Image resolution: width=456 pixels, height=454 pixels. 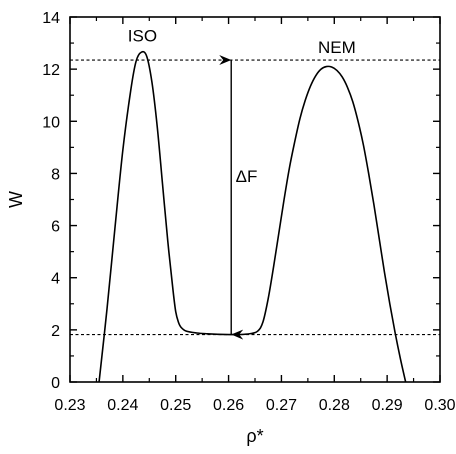 What do you see at coordinates (337, 47) in the screenshot?
I see `annotation-label: NEM` at bounding box center [337, 47].